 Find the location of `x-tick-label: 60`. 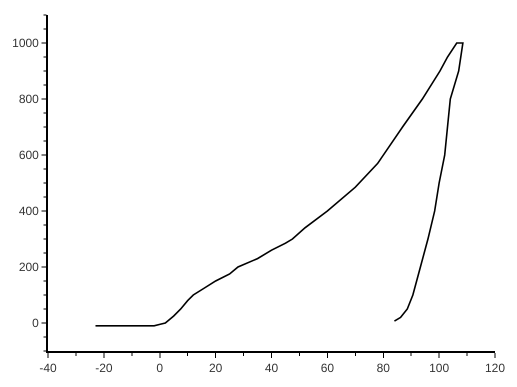

x-tick-label: 60 is located at coordinates (327, 368).